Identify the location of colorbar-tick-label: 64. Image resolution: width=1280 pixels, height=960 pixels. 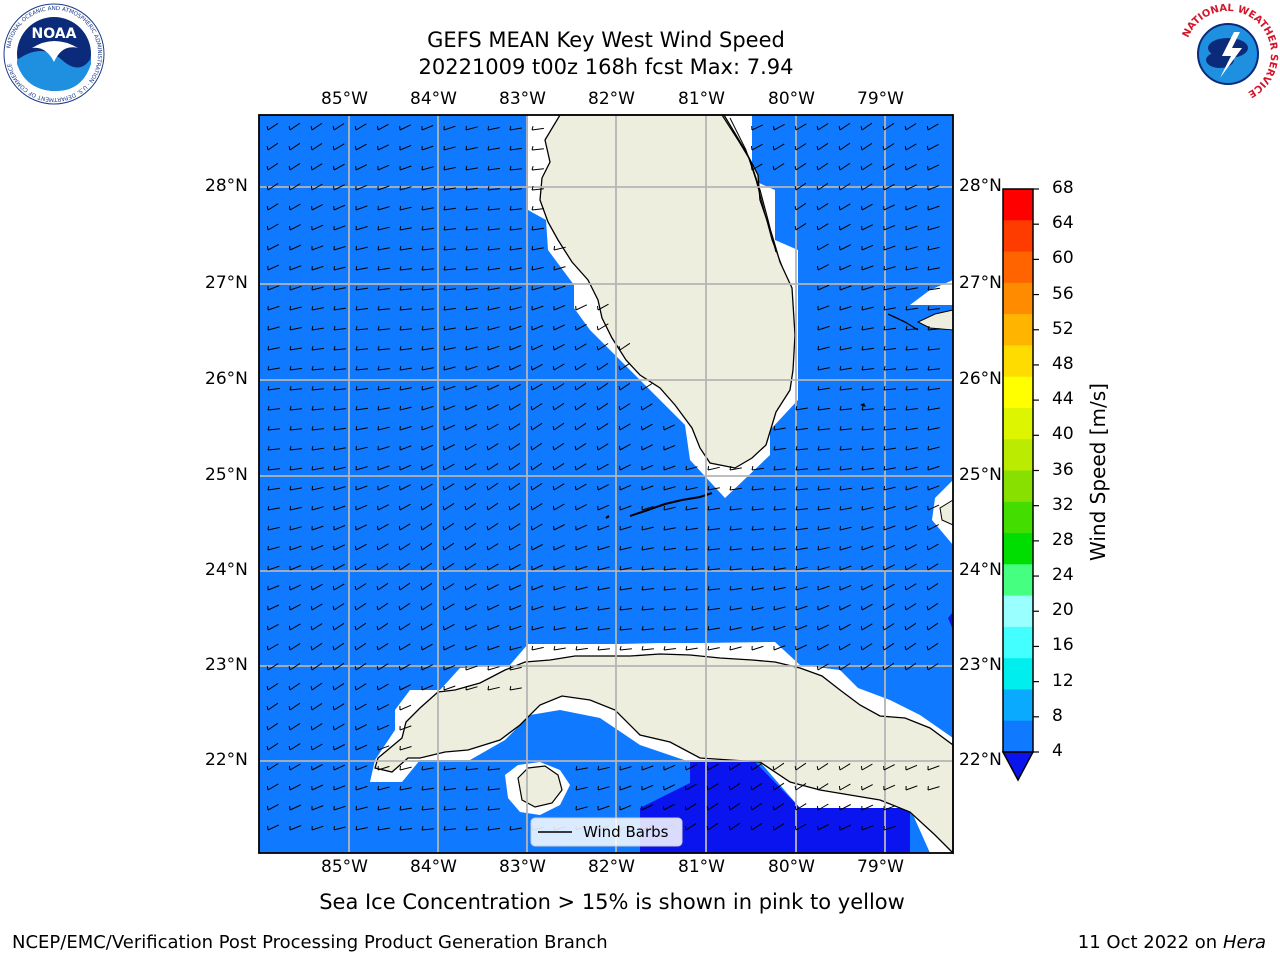
(1063, 223).